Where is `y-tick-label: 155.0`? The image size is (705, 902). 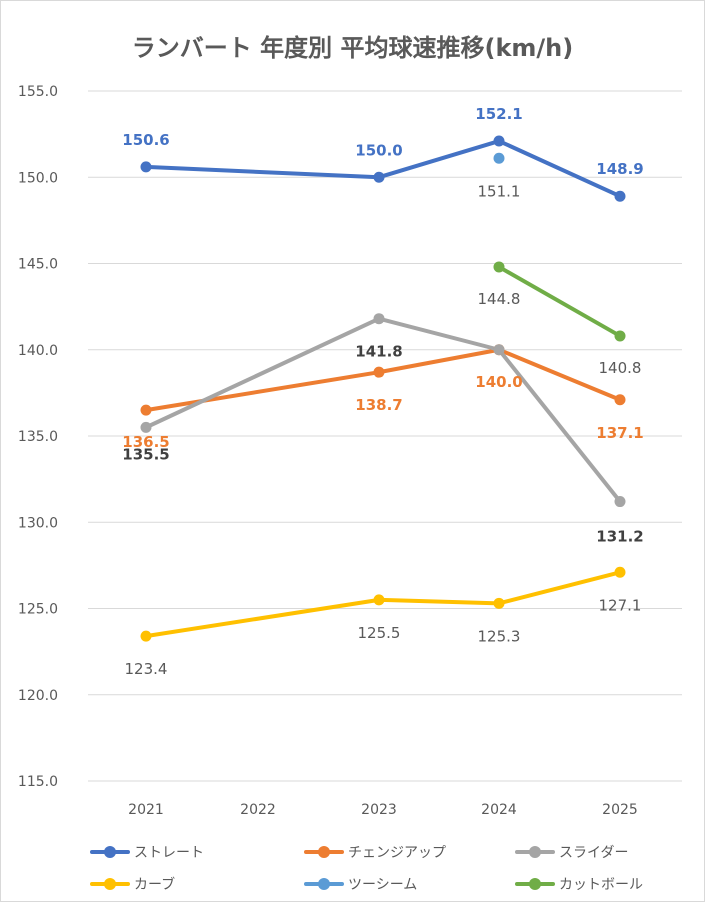 y-tick-label: 155.0 is located at coordinates (38, 92).